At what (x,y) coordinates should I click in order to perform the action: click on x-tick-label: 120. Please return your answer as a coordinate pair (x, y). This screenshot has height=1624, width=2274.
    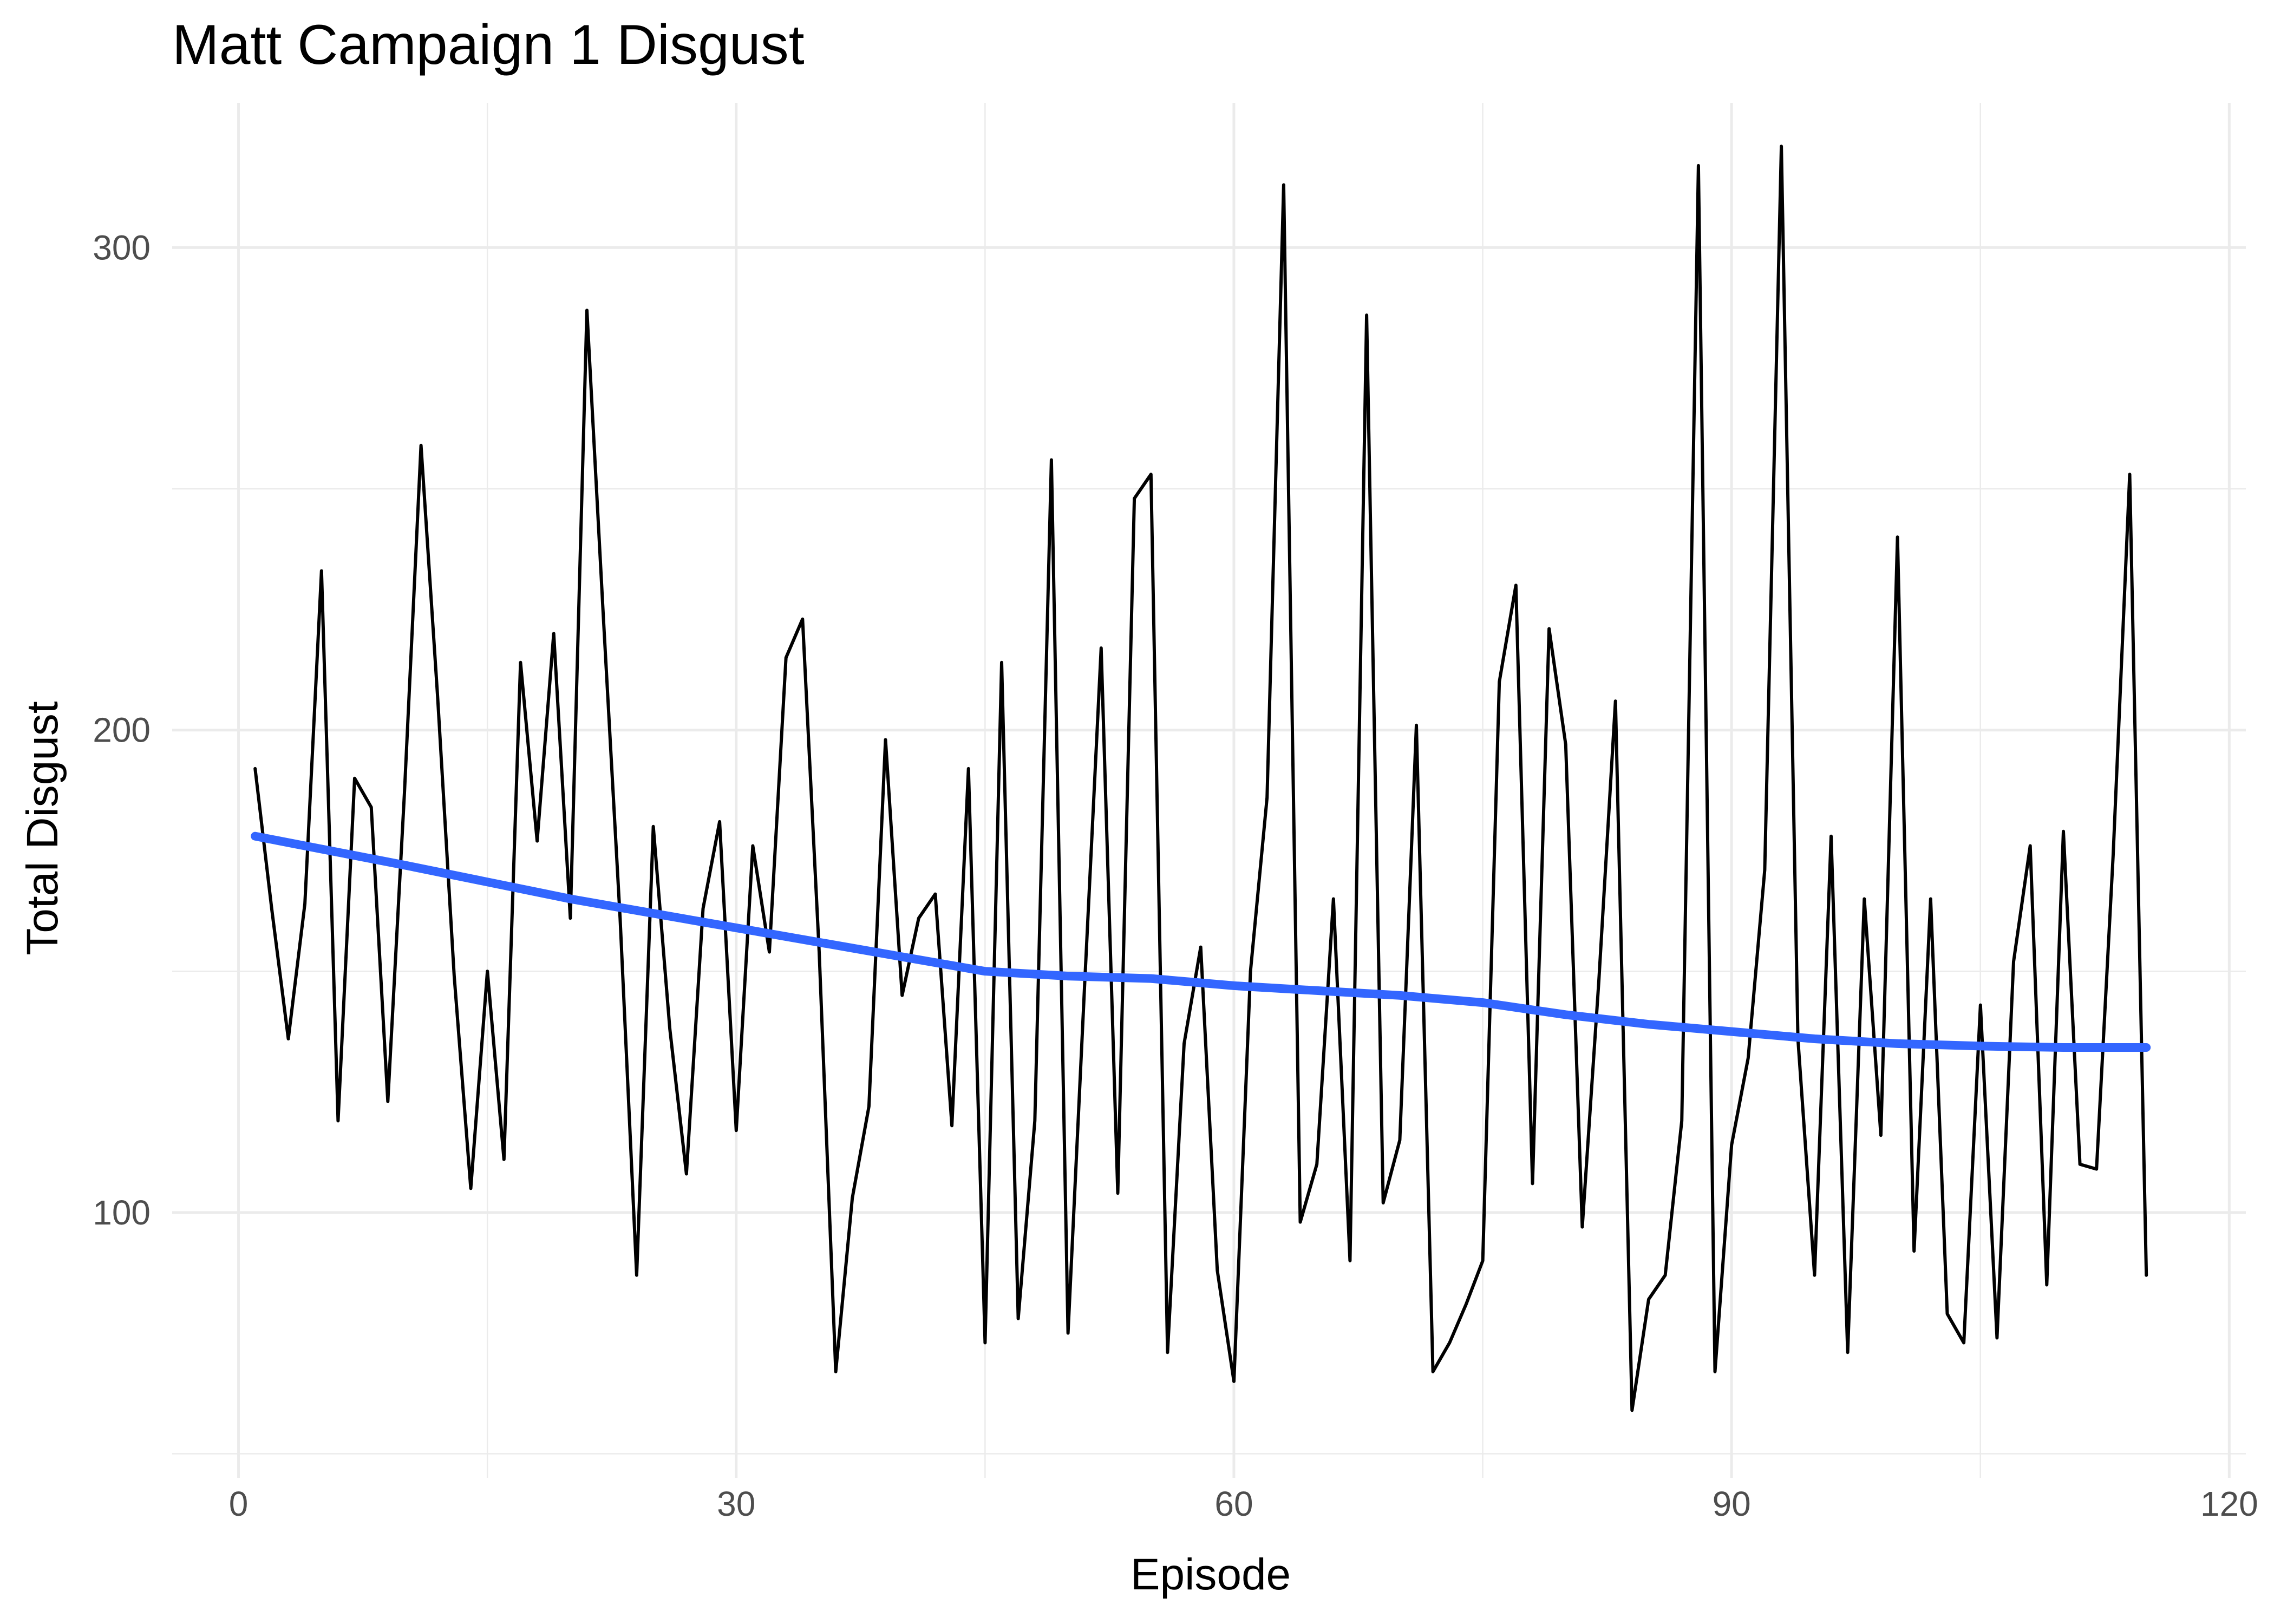
    Looking at the image, I should click on (2229, 1503).